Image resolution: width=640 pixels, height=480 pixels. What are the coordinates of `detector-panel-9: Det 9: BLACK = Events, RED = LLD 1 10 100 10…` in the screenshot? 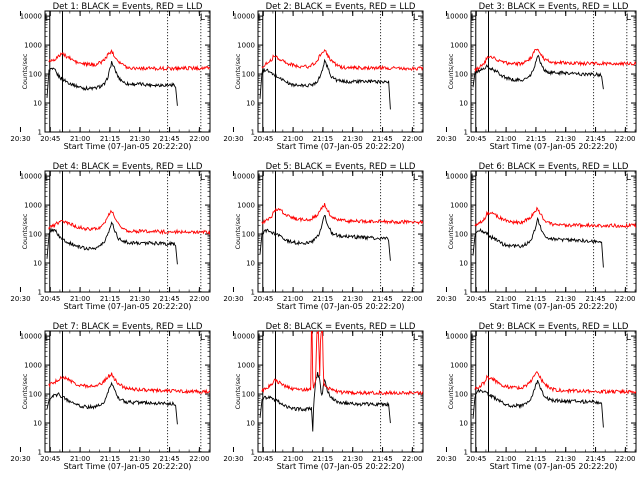 It's located at (536, 396).